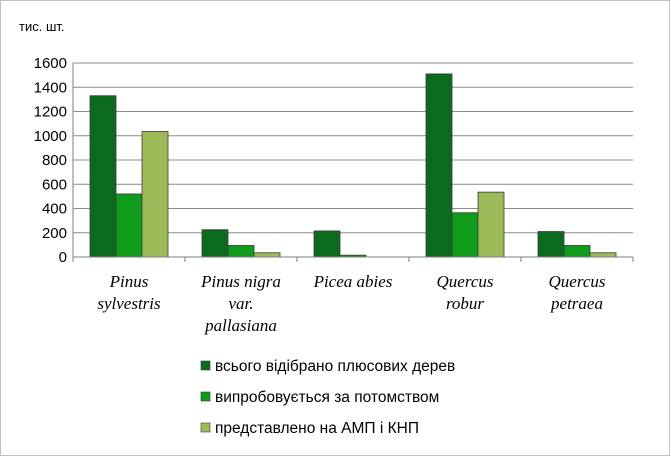 This screenshot has height=456, width=670. I want to click on unit-label: тис. шт., so click(42, 26).